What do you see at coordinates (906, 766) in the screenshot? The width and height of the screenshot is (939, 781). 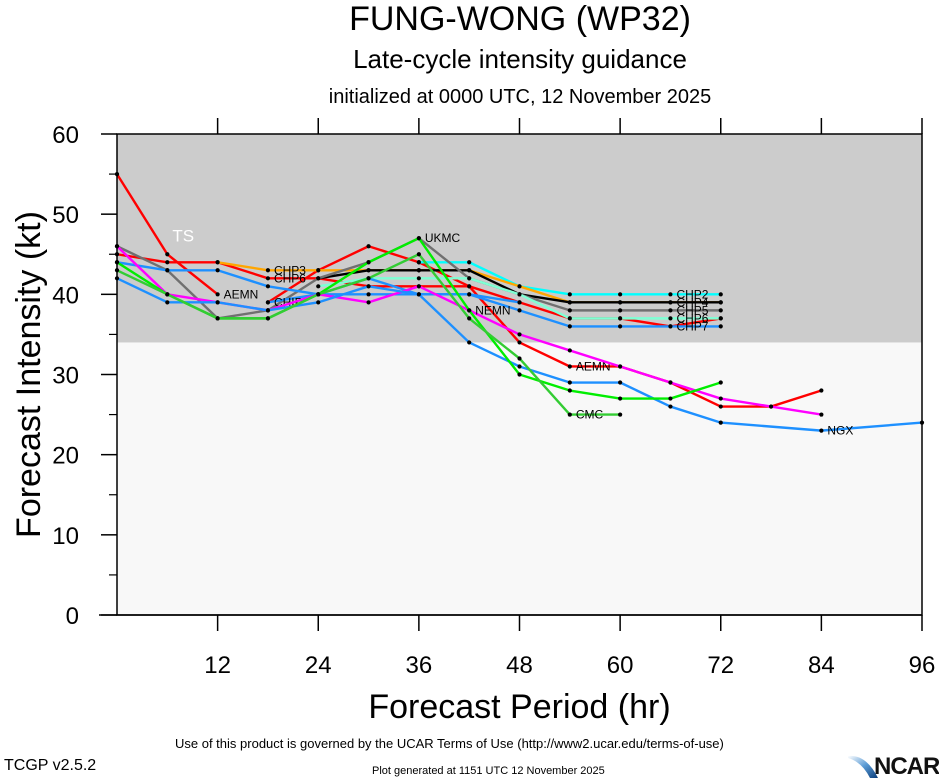 I see `ncar-logo-text: NCAR` at bounding box center [906, 766].